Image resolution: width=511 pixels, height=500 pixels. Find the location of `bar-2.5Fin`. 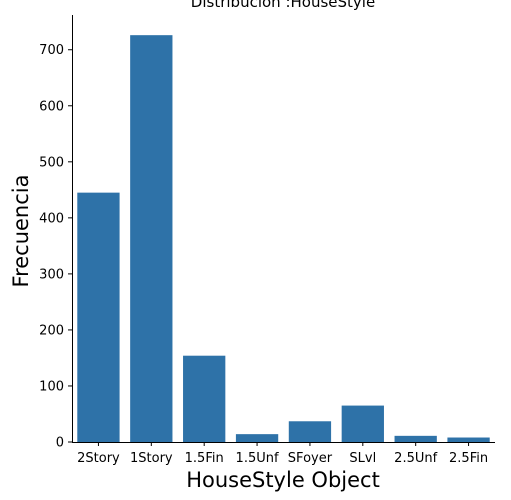

bar-2.5Fin is located at coordinates (468, 440).